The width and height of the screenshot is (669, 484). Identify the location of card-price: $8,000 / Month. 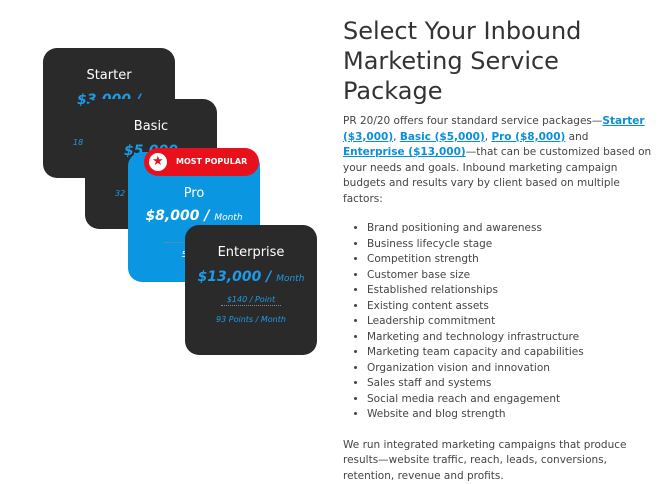
(194, 216).